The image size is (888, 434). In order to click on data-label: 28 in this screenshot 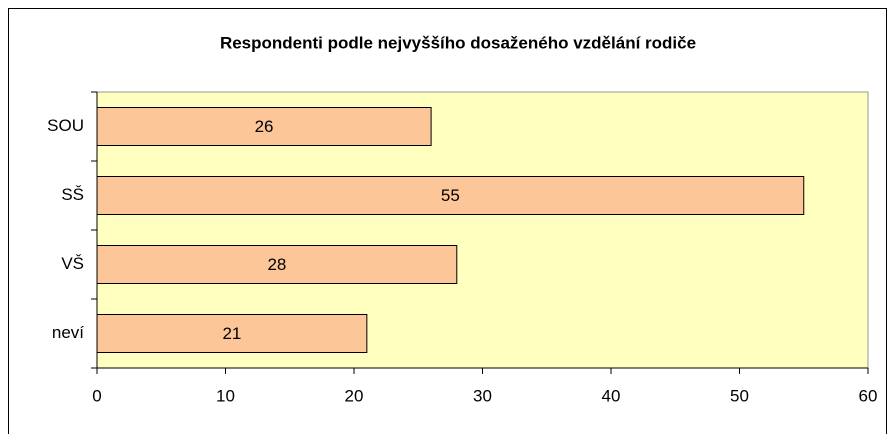, I will do `click(276, 264)`.